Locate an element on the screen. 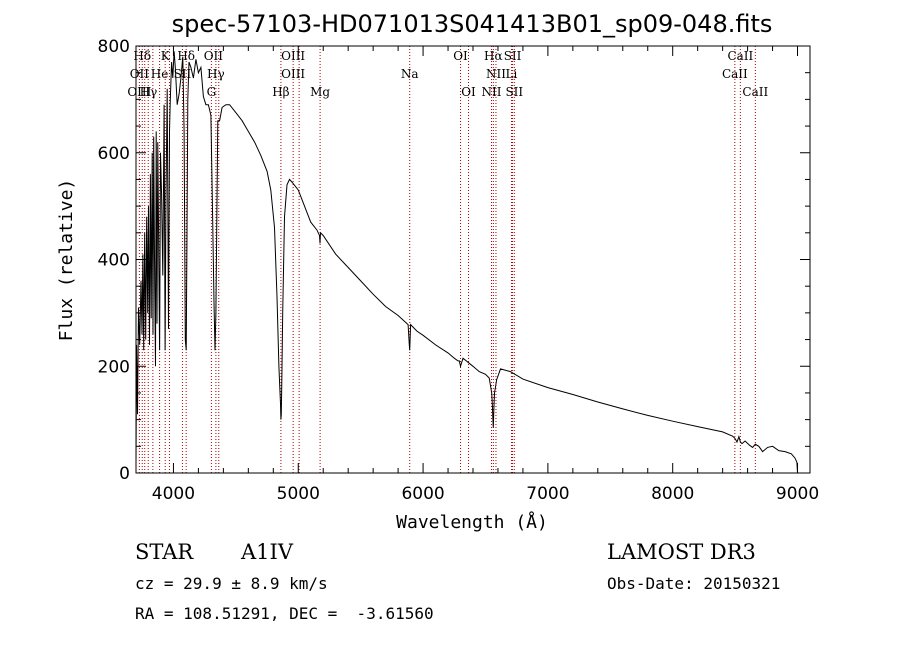  redshift-velocity: cz = 29.9 ± 8.9 km/s is located at coordinates (231, 583).